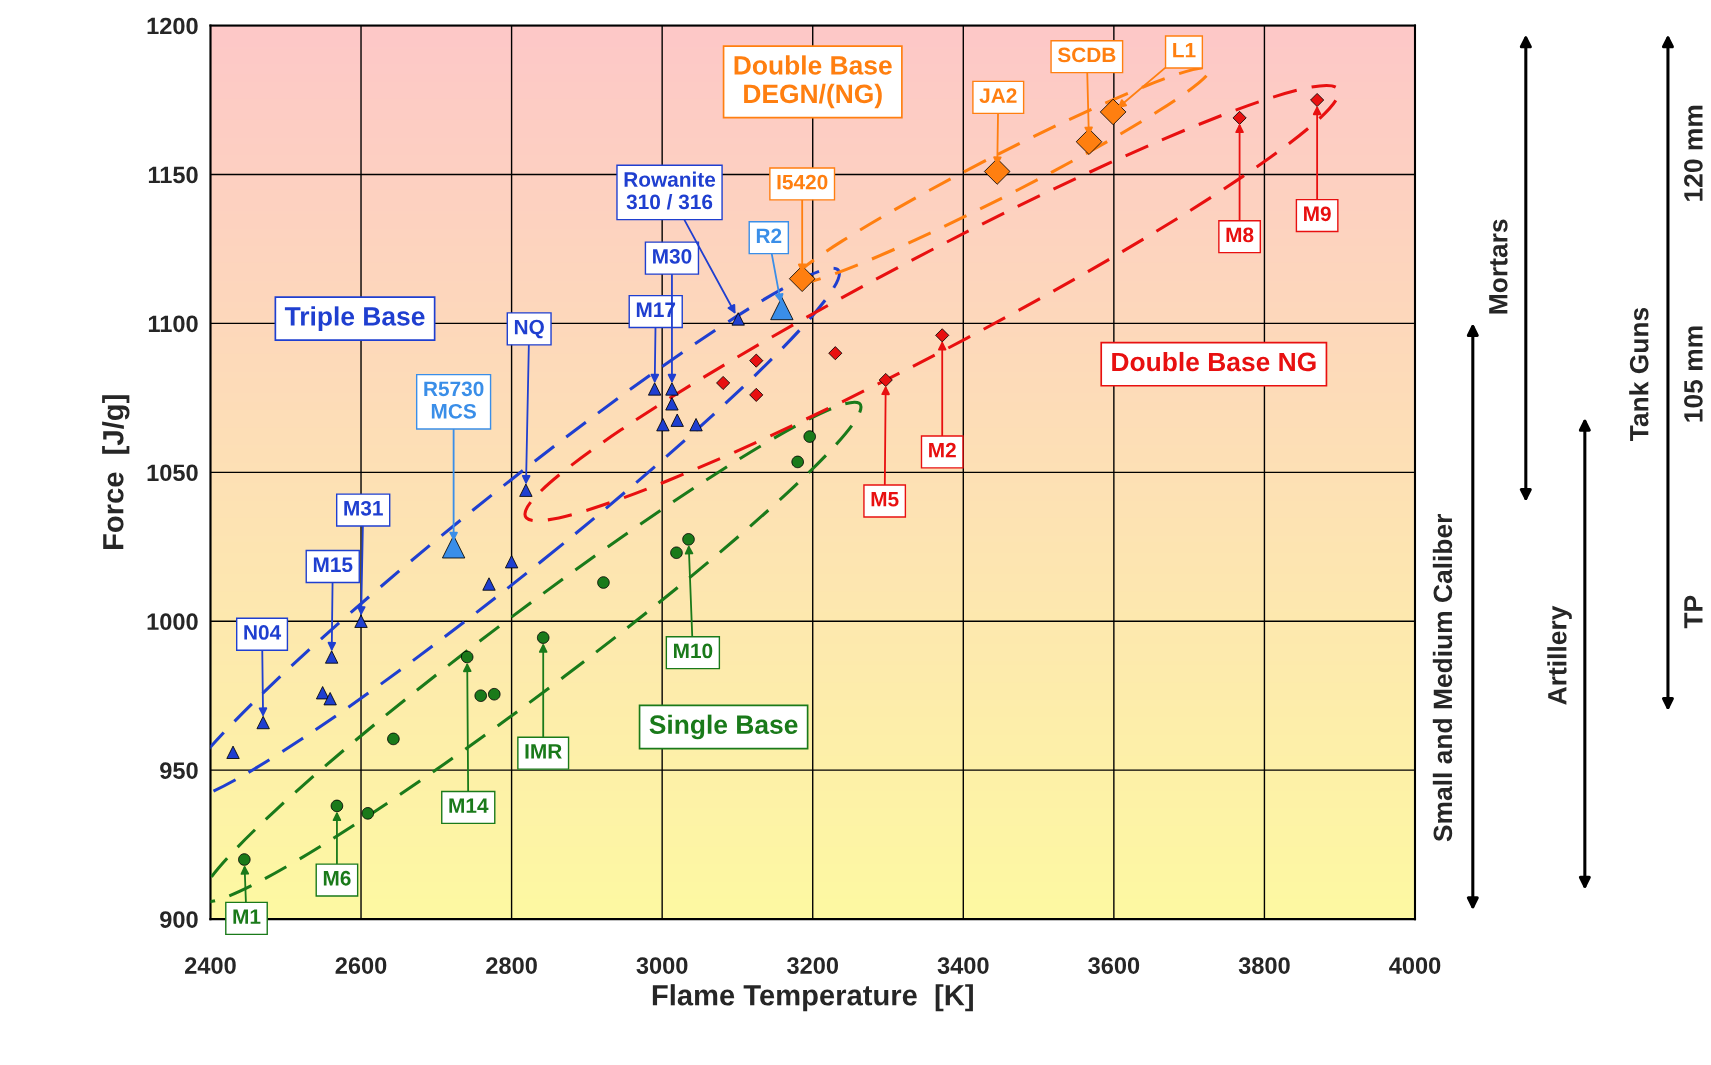  Describe the element at coordinates (813, 82) in the screenshot. I see `text: Double Base DEGN/(NG)` at that location.